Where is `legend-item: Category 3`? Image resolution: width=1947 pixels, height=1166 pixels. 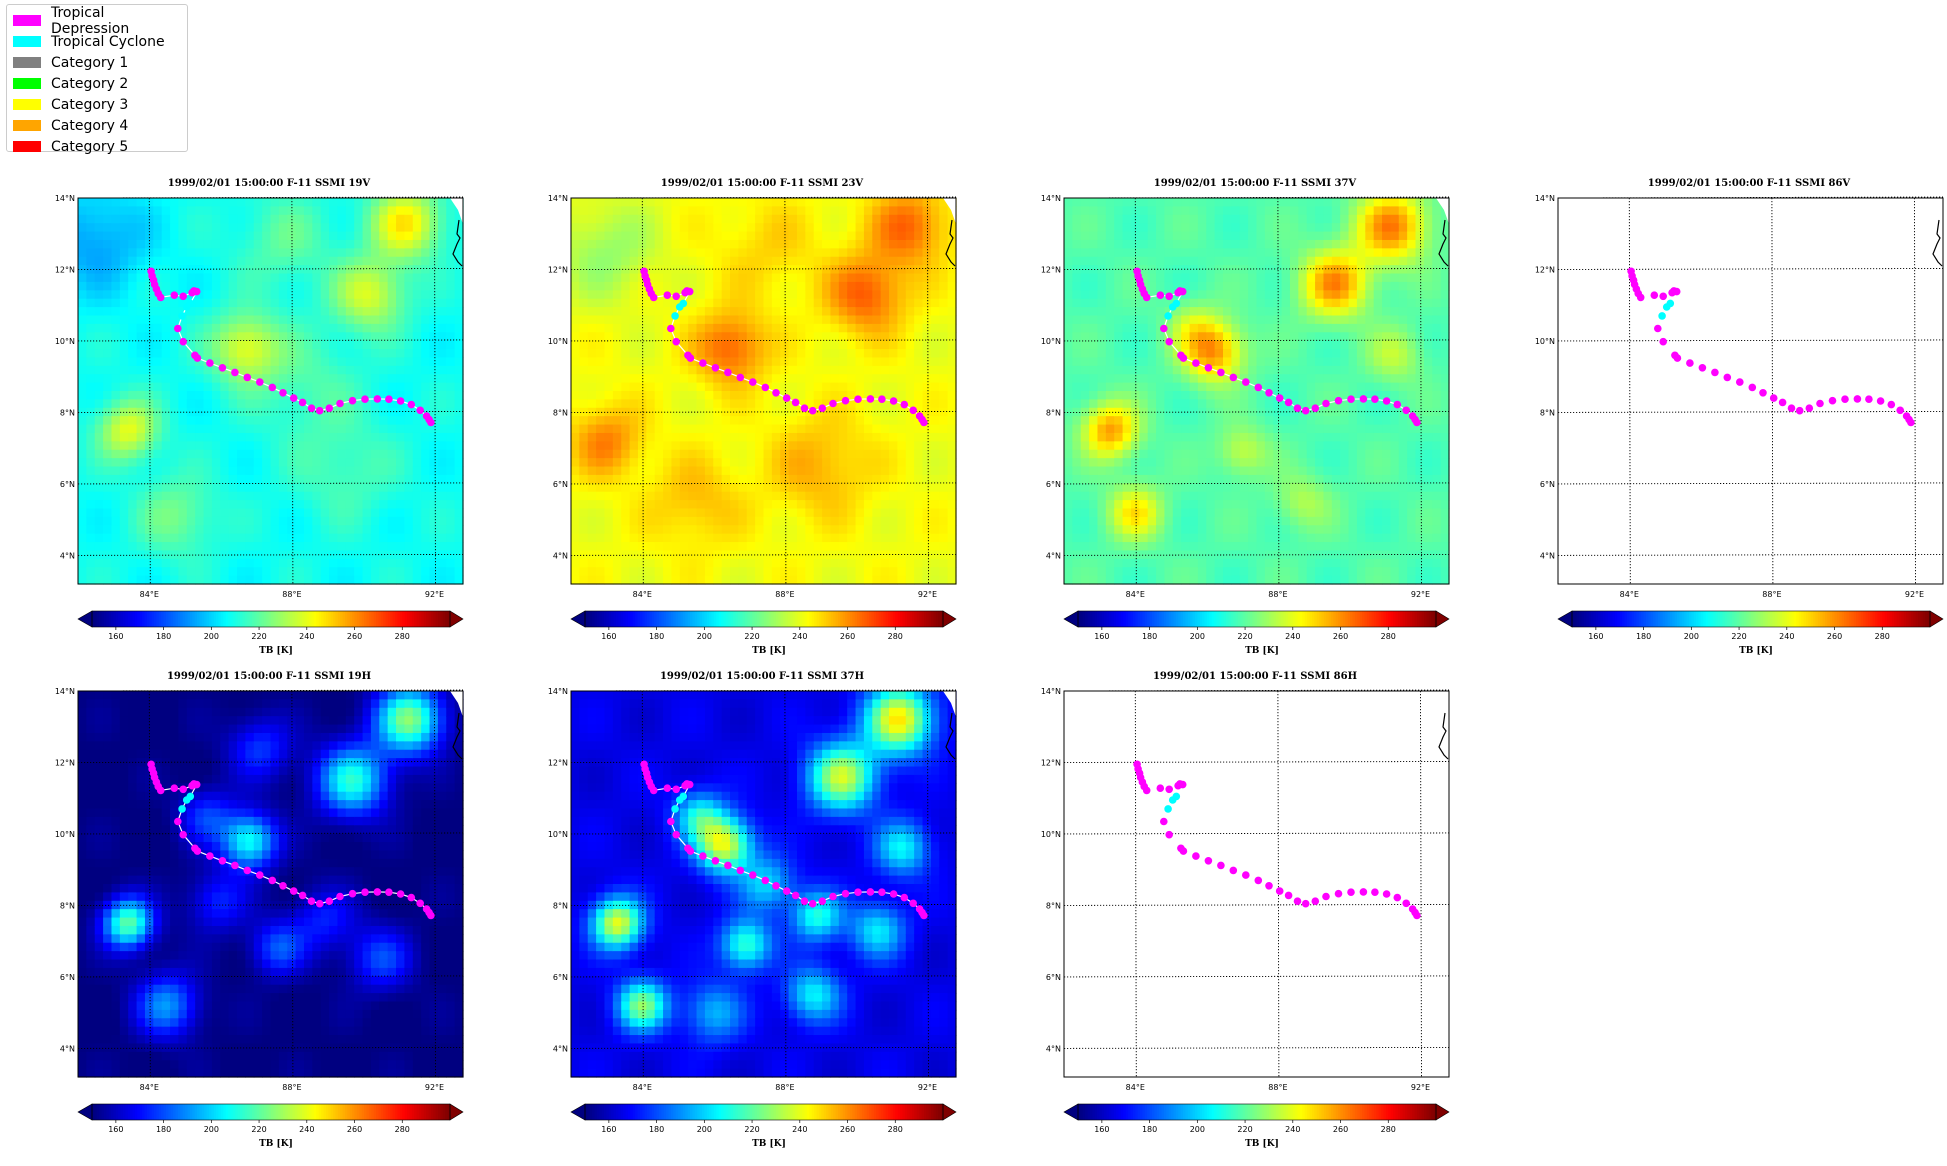
legend-item: Category 3 is located at coordinates (100, 104).